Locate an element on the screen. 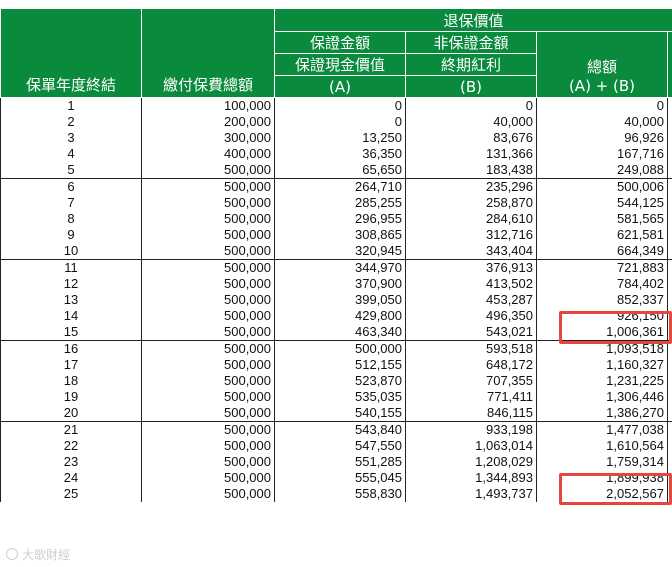 The height and width of the screenshot is (567, 672). header-total: 總額 (A) + (B) is located at coordinates (602, 64).